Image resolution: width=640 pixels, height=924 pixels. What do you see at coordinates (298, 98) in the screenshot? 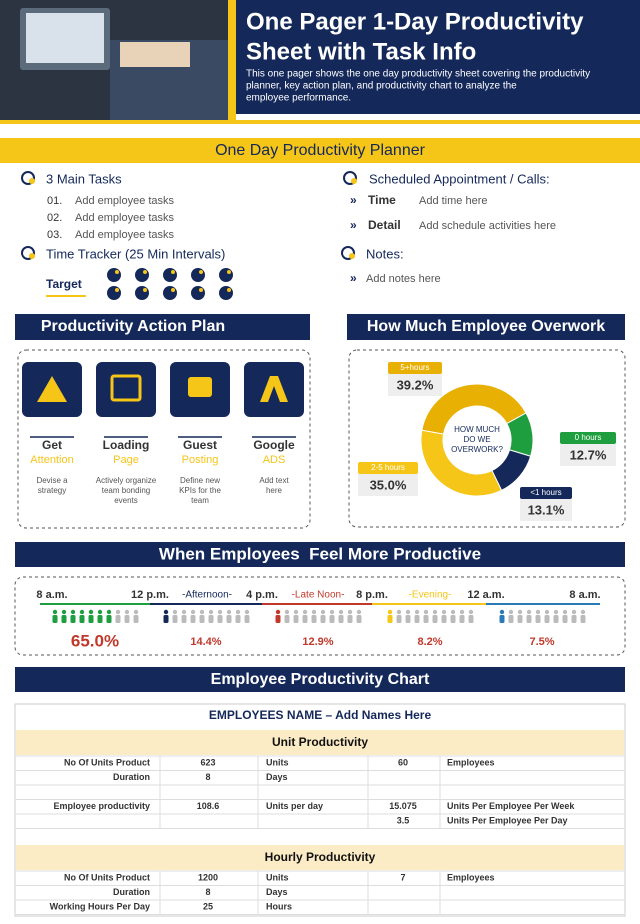
I see `description-line: employee performance.` at bounding box center [298, 98].